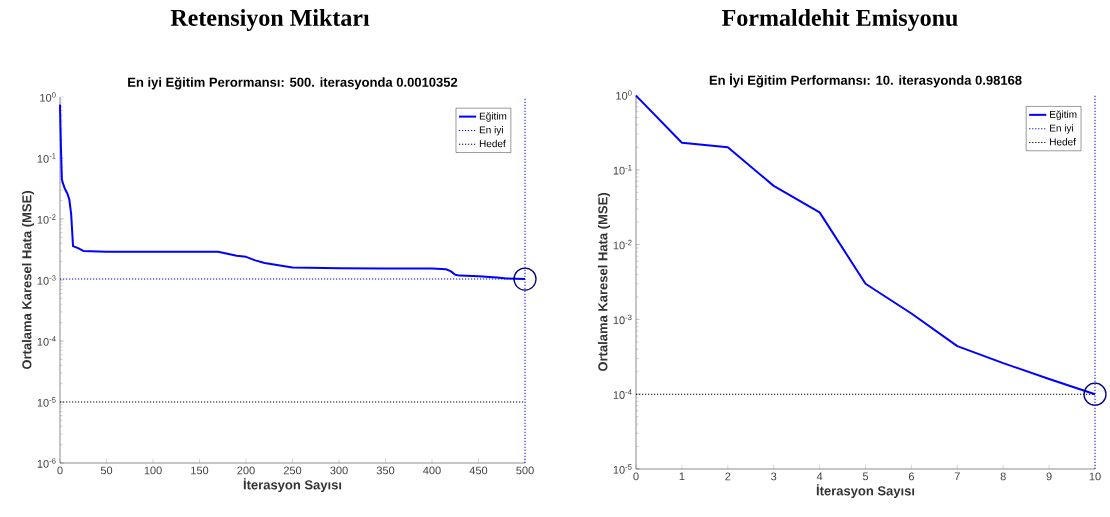 This screenshot has height=517, width=1110. What do you see at coordinates (478, 470) in the screenshot?
I see `x-tick-label: 450` at bounding box center [478, 470].